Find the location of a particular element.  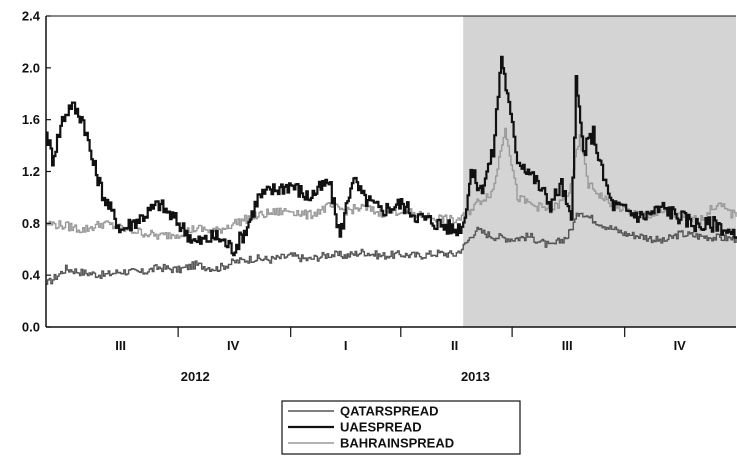

x-quarter-label: I is located at coordinates (346, 345).